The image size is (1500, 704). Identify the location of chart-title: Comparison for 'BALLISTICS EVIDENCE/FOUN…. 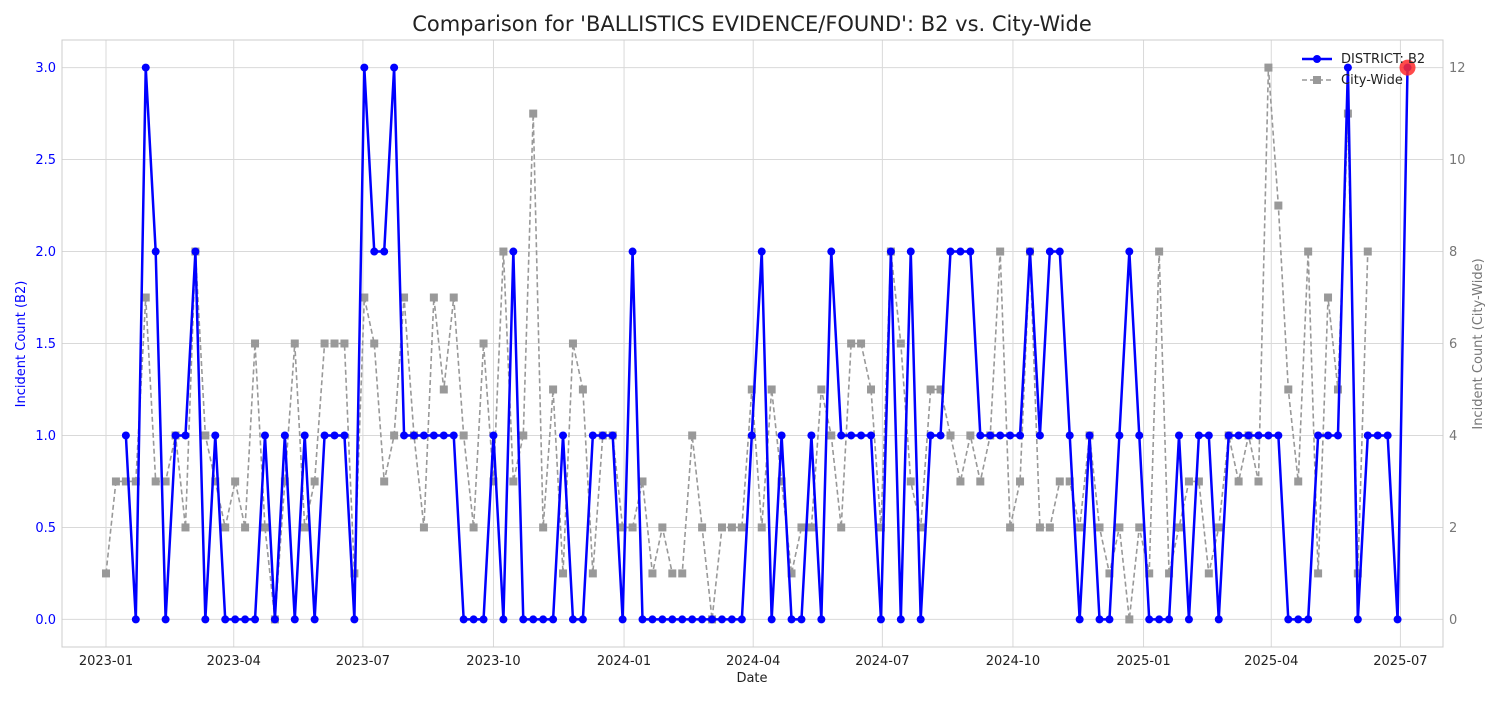
(752, 24).